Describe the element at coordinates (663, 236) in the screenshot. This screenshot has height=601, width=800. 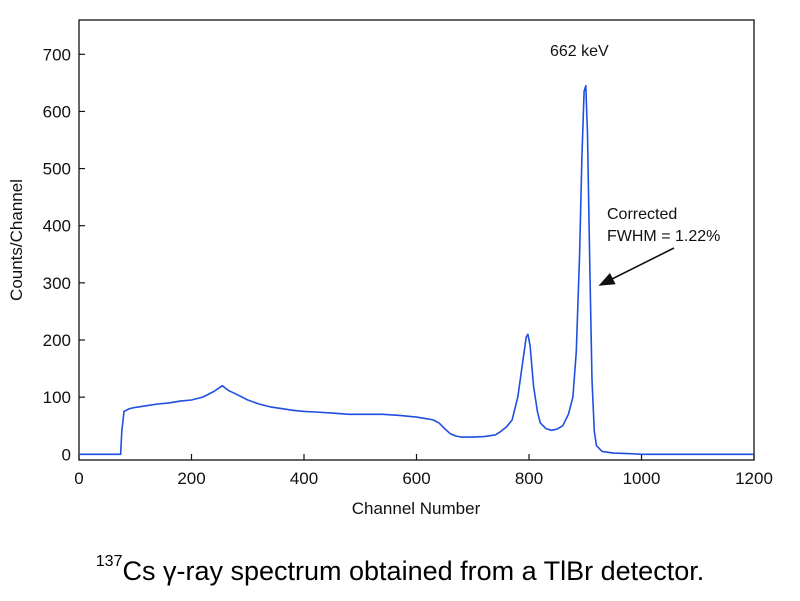
I see `fwhm-annotation-line2: FWHM = 1.22%` at that location.